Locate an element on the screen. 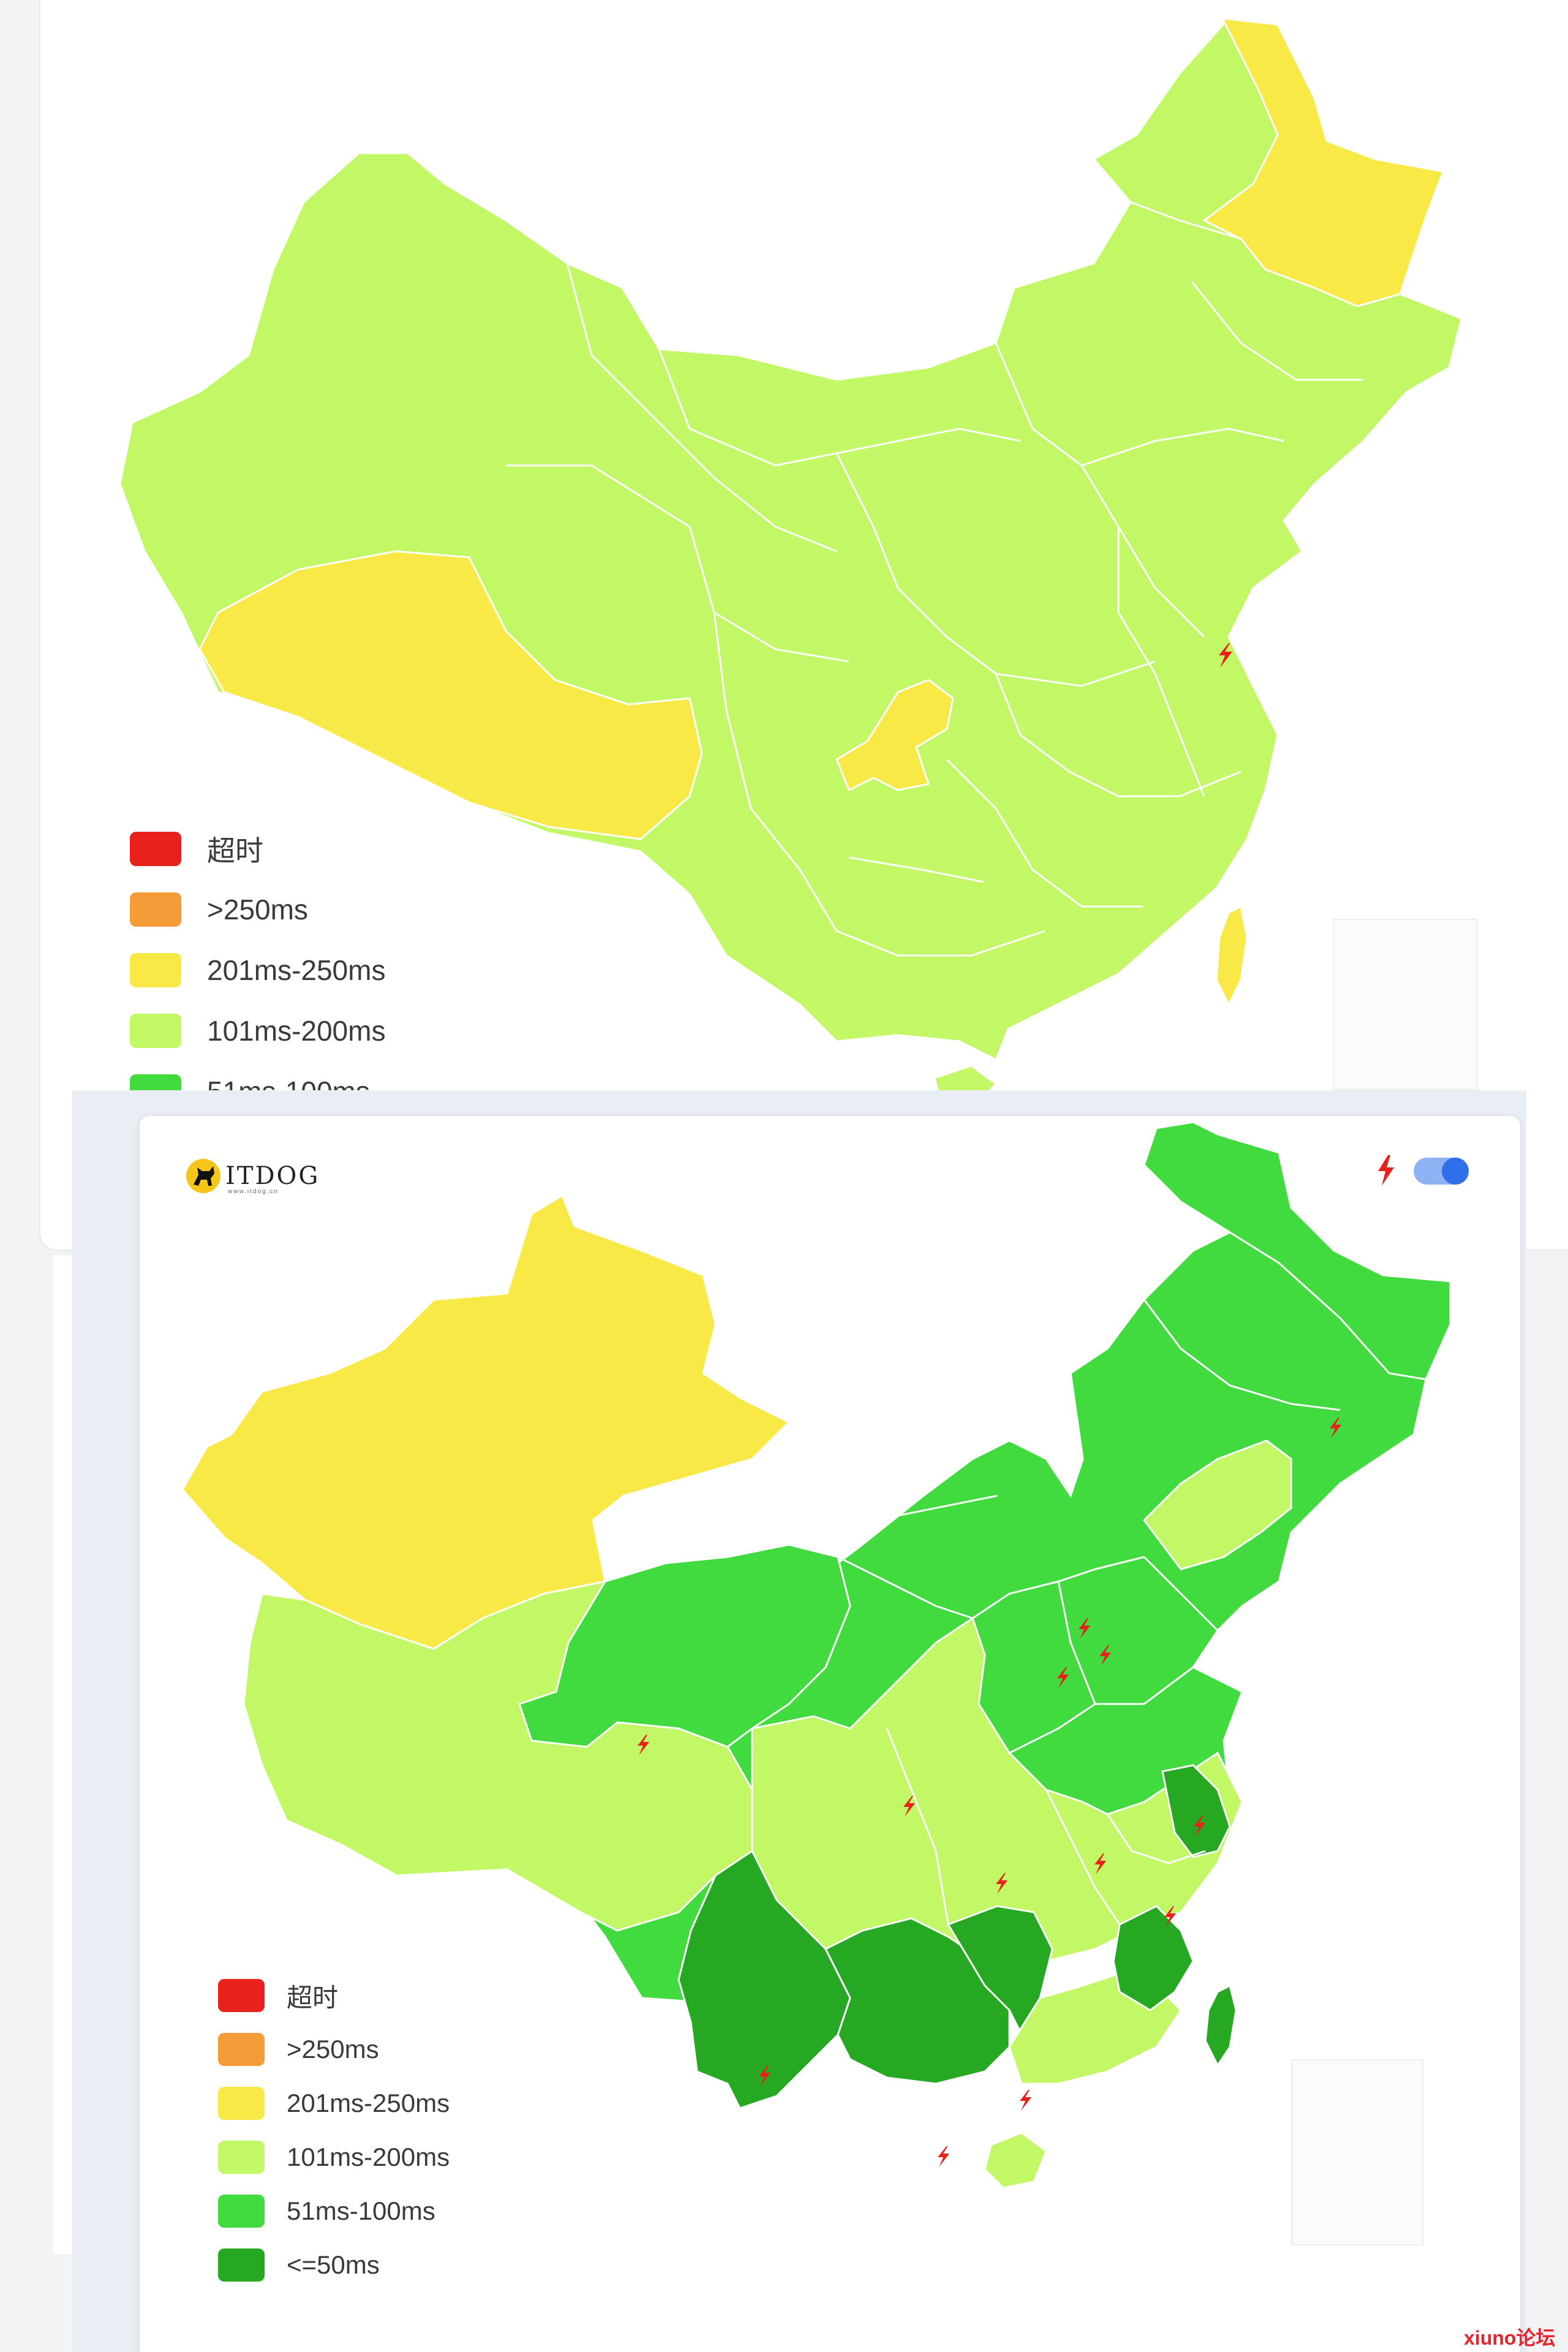  itdog-logo: ITDOG www.itdog.cn is located at coordinates (253, 1176).